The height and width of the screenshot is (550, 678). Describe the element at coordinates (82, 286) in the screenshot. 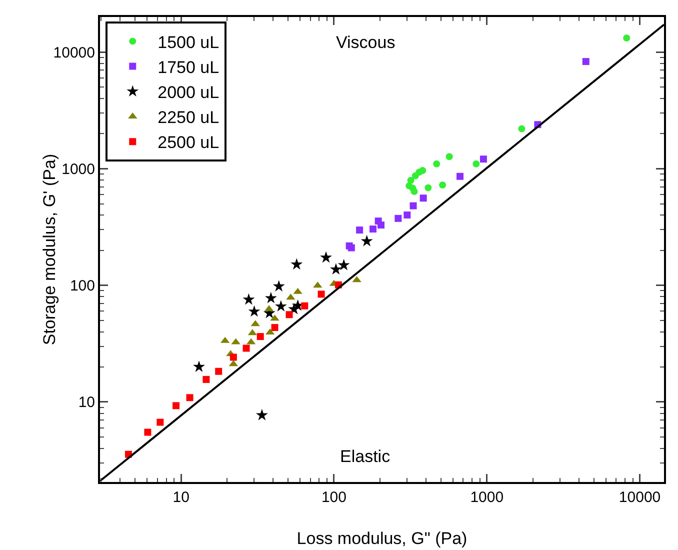

I see `y-tick-label: 100` at that location.